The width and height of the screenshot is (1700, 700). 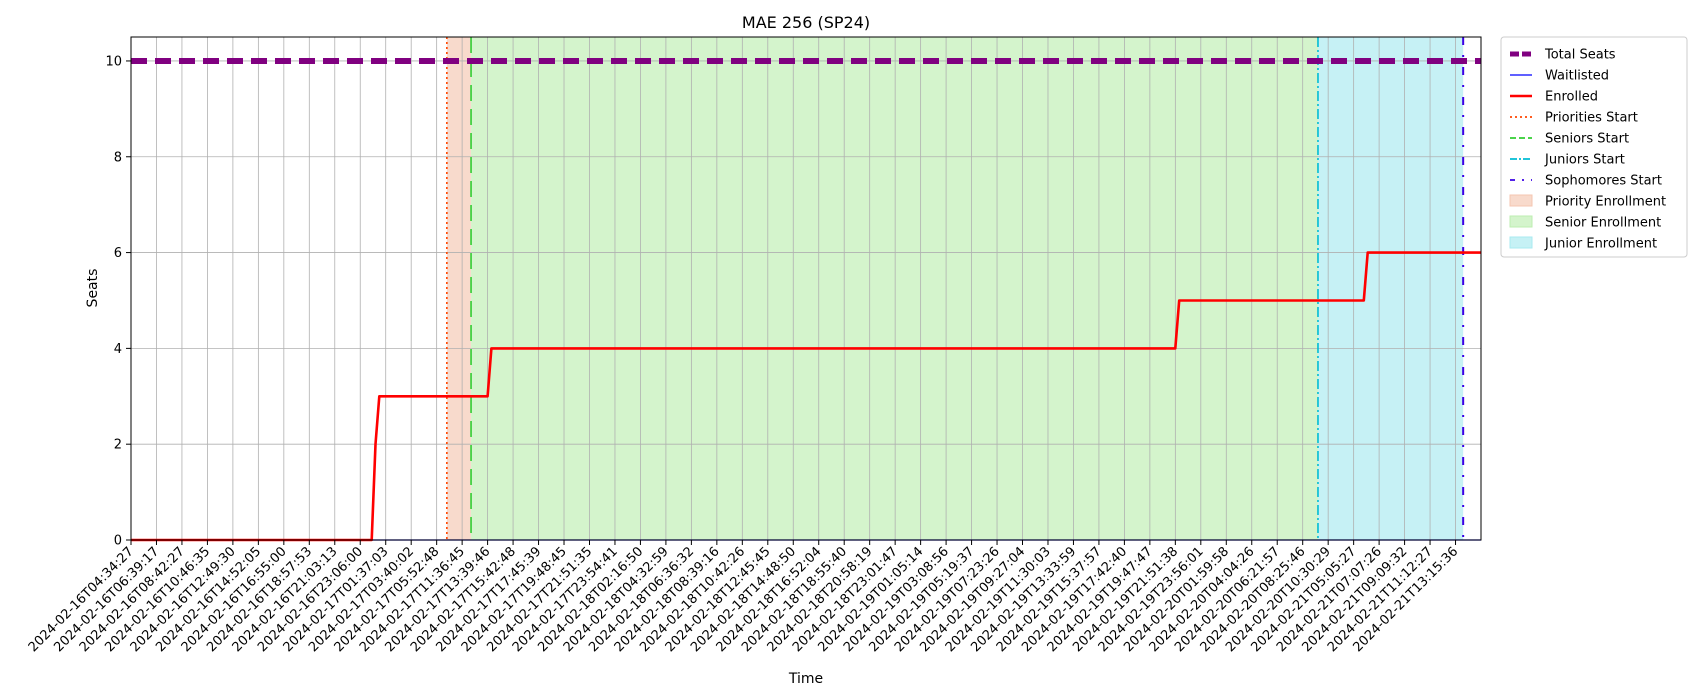 What do you see at coordinates (118, 301) in the screenshot?
I see `y-axis-ticks: 0 2 4 6 8 10` at bounding box center [118, 301].